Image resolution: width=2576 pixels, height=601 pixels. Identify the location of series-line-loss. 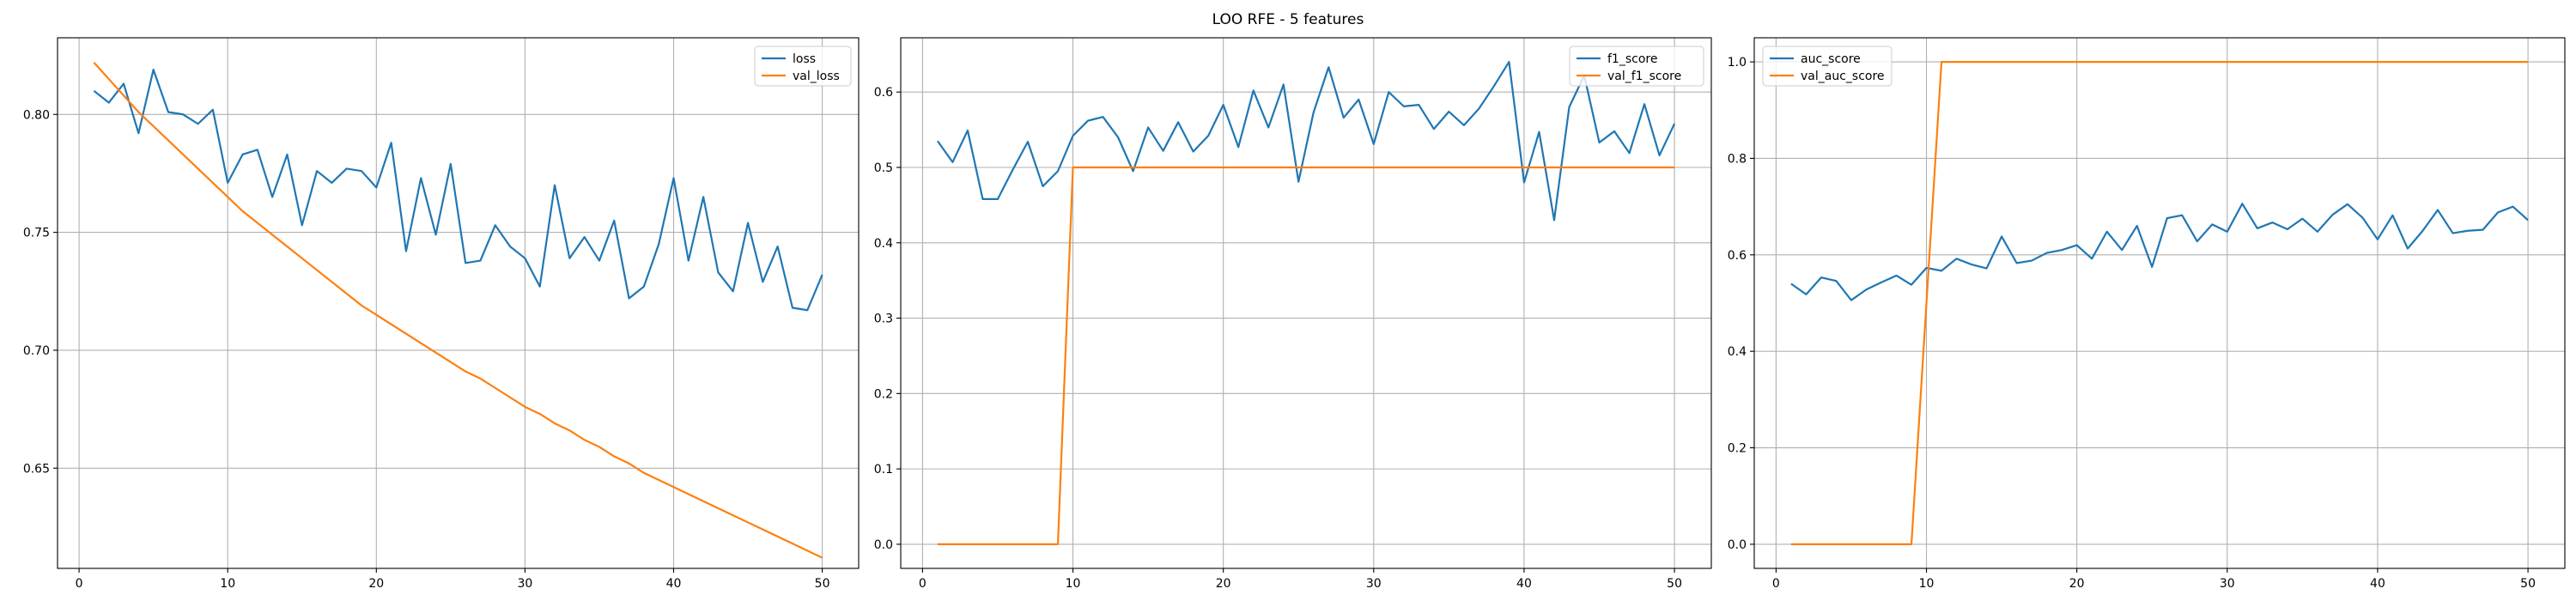
(458, 190).